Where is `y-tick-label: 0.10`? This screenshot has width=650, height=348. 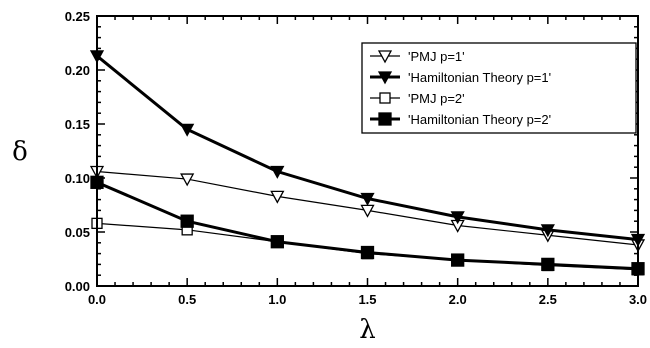
y-tick-label: 0.10 is located at coordinates (77, 178).